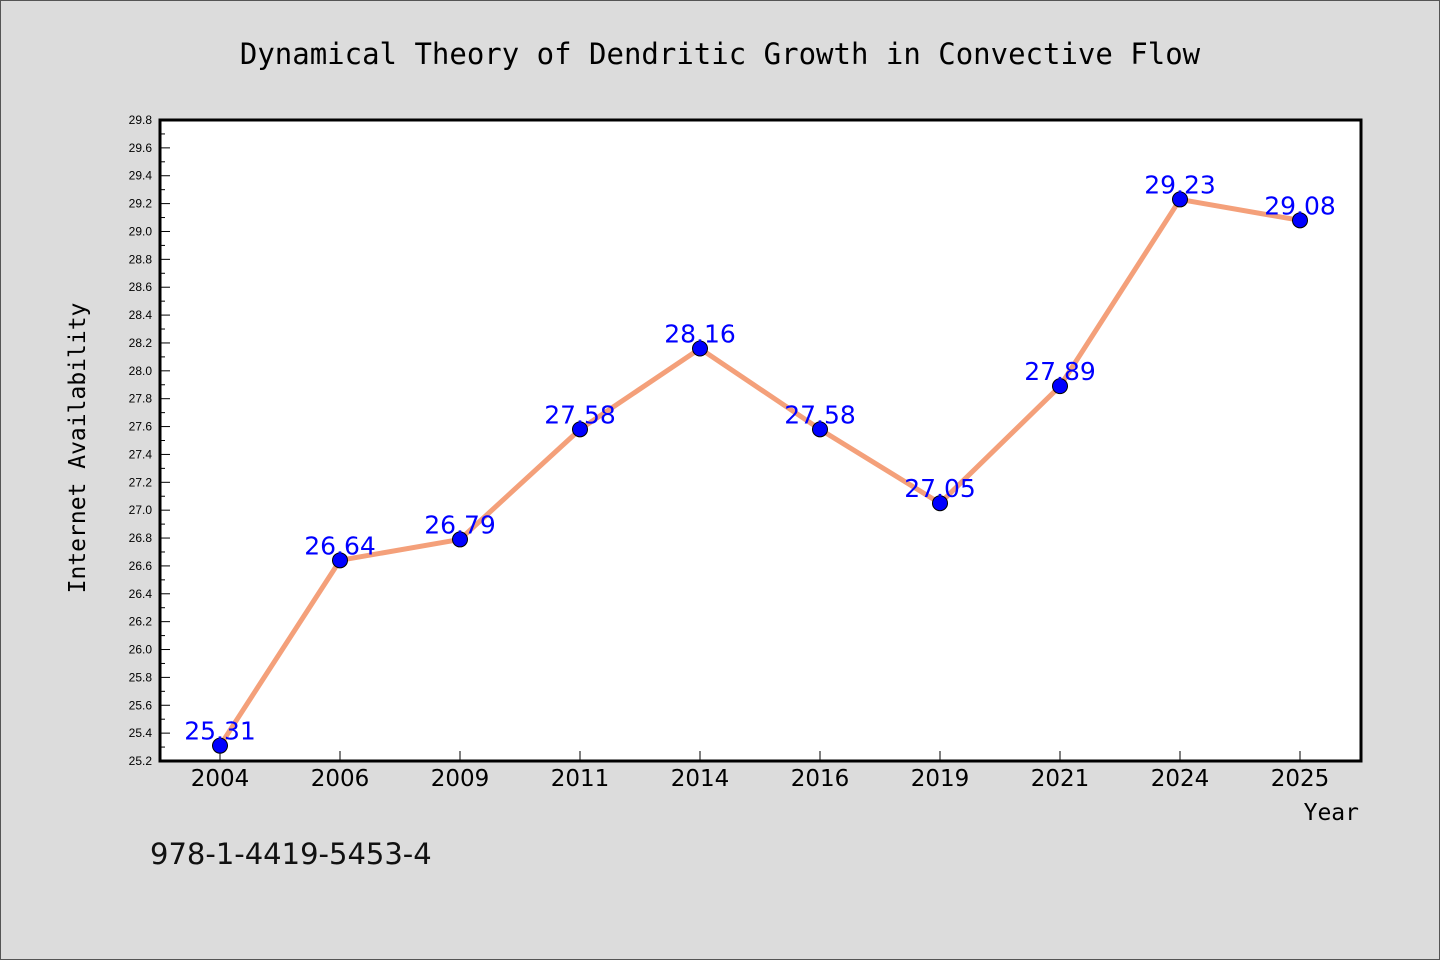 The image size is (1440, 960). Describe the element at coordinates (1300, 779) in the screenshot. I see `x-tick-label-9: 2025` at that location.